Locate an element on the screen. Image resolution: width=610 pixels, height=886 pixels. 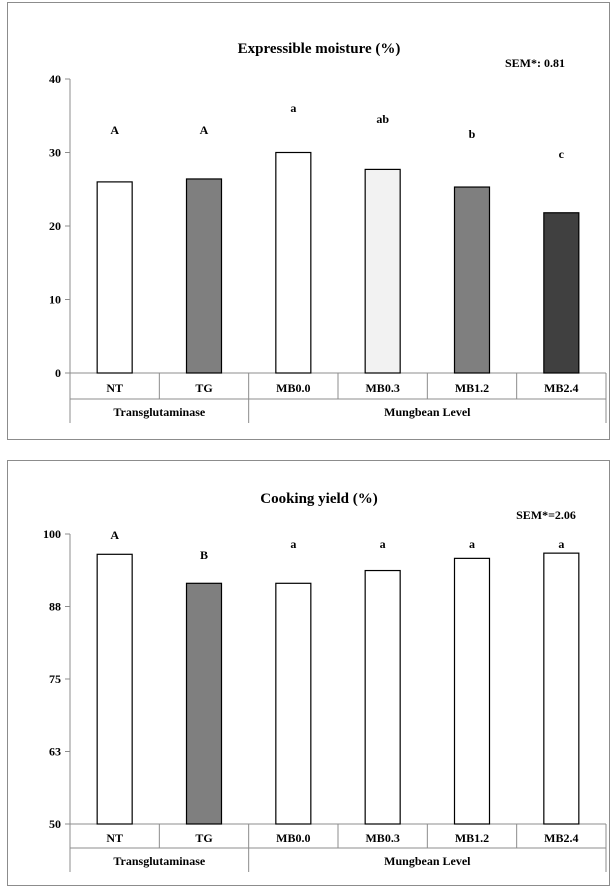
y-tick-label: 30 is located at coordinates (55, 153).